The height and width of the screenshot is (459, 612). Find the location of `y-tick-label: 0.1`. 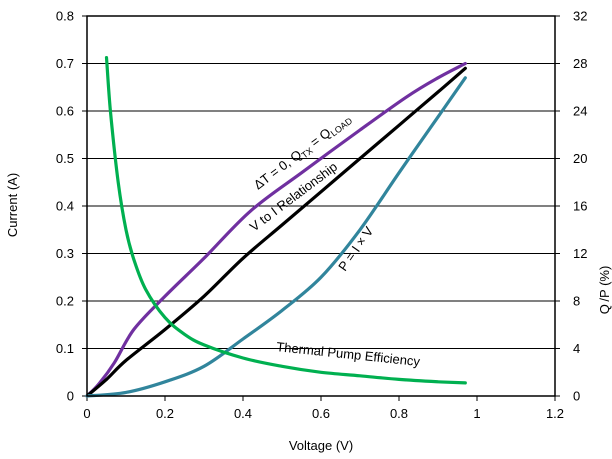

y-tick-label: 0.1 is located at coordinates (65, 348).